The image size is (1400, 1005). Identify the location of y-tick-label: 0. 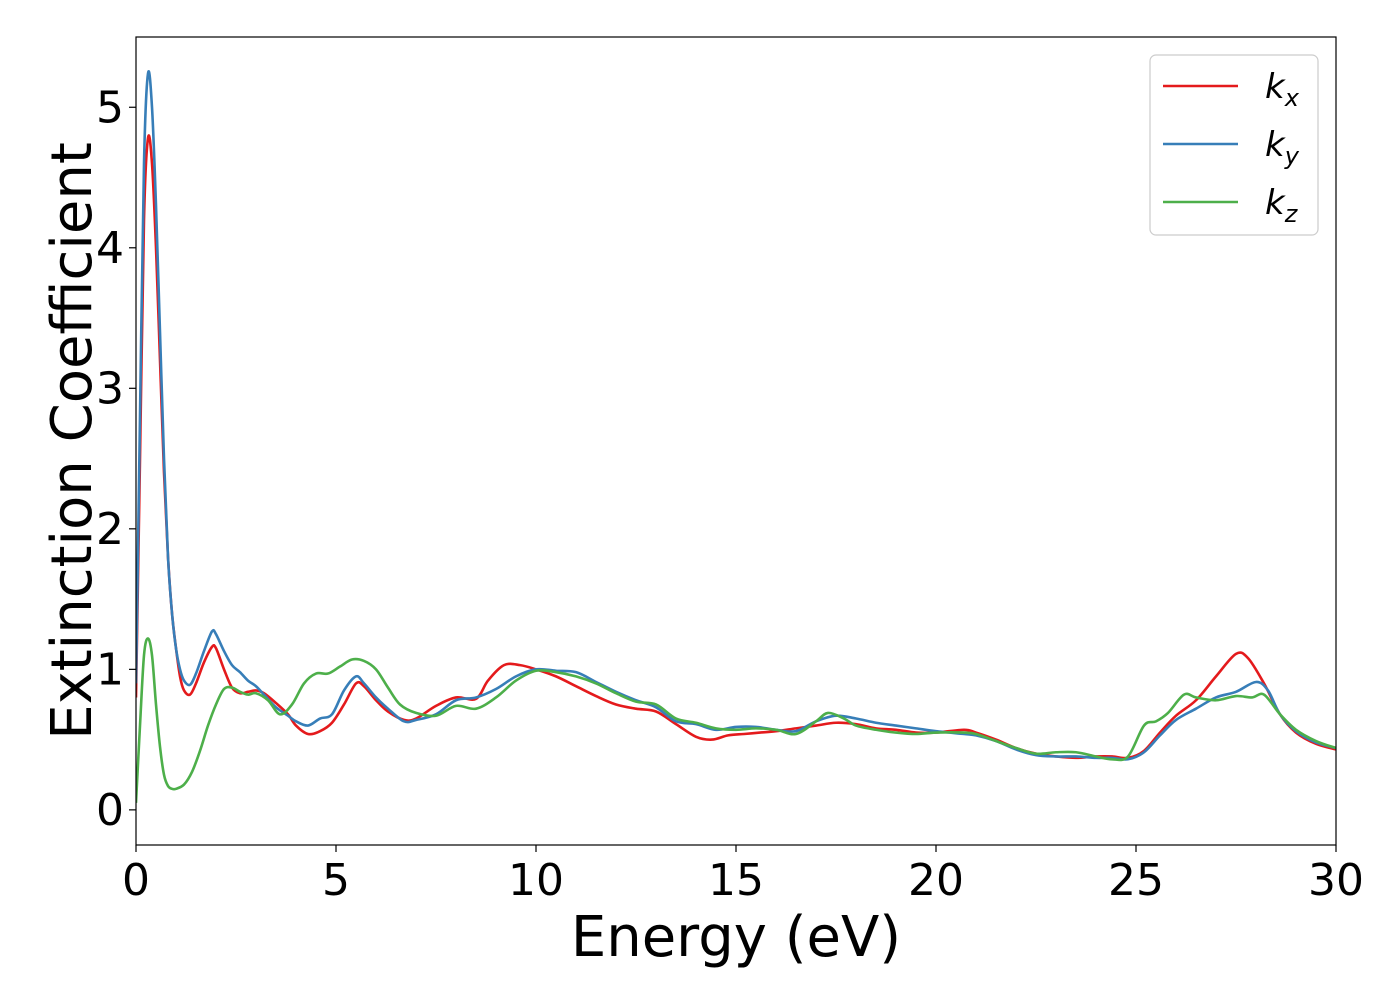
(110, 810).